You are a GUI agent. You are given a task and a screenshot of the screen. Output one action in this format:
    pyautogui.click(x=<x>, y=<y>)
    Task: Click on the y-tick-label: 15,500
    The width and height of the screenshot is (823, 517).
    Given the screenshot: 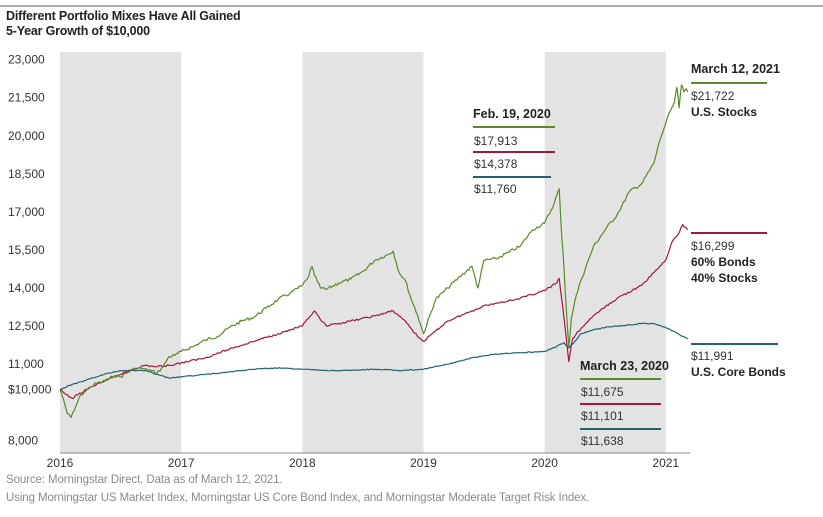 What is the action you would take?
    pyautogui.click(x=26, y=250)
    